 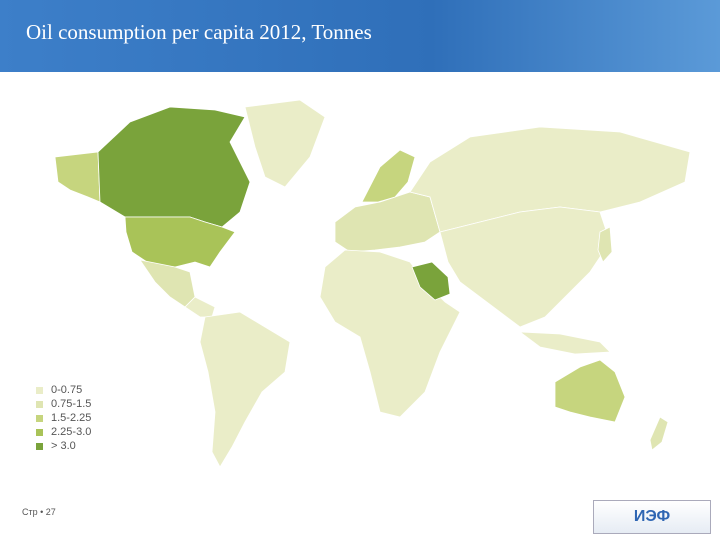 I want to click on legend-item: 2.25-3.0, so click(x=63, y=432).